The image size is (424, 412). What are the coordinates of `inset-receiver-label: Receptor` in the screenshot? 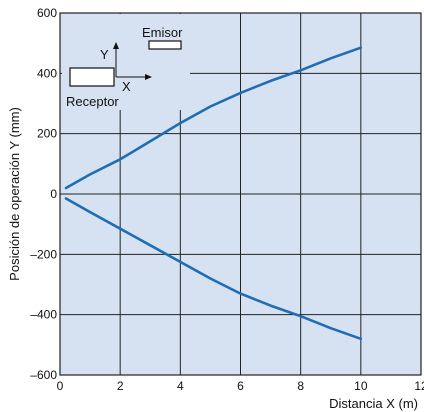 It's located at (92, 101).